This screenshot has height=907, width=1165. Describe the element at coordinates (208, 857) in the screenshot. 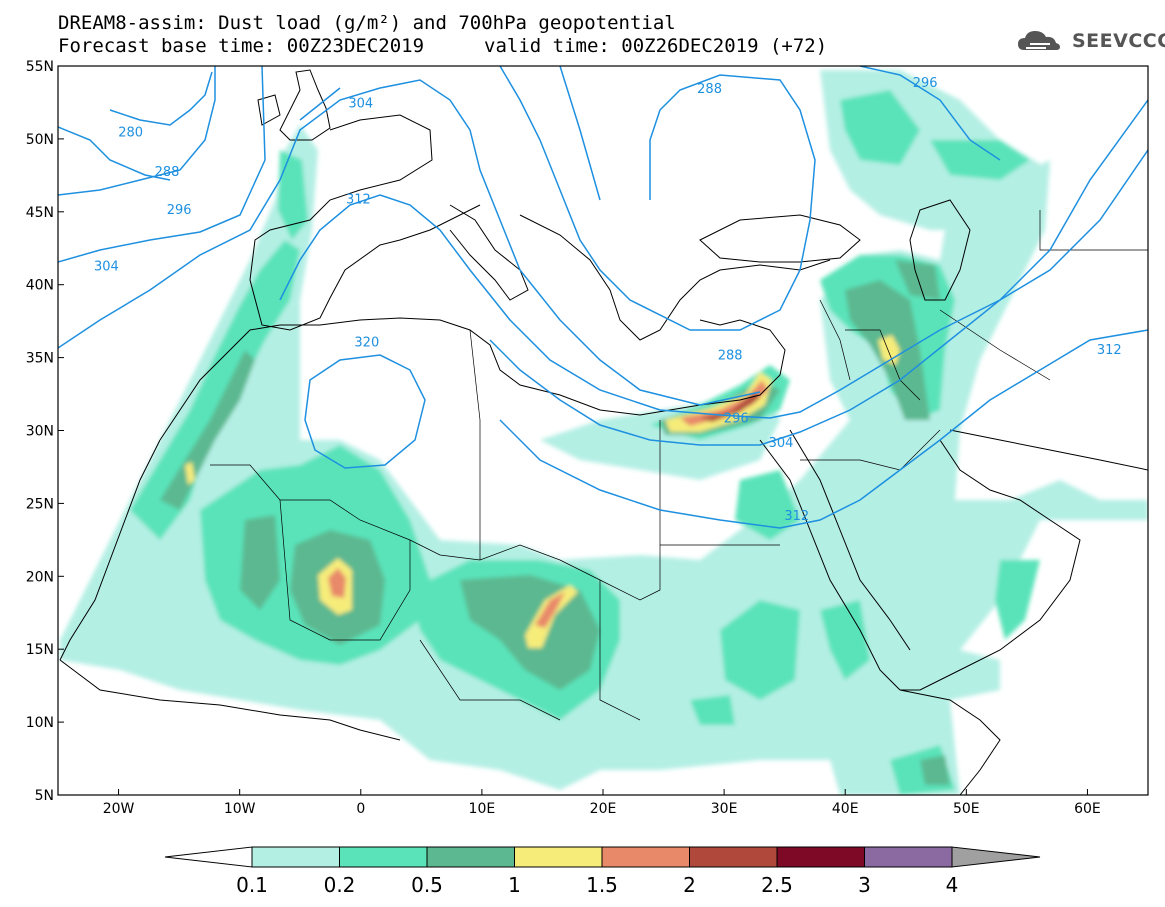

I see `colorbar-under-triangle` at that location.